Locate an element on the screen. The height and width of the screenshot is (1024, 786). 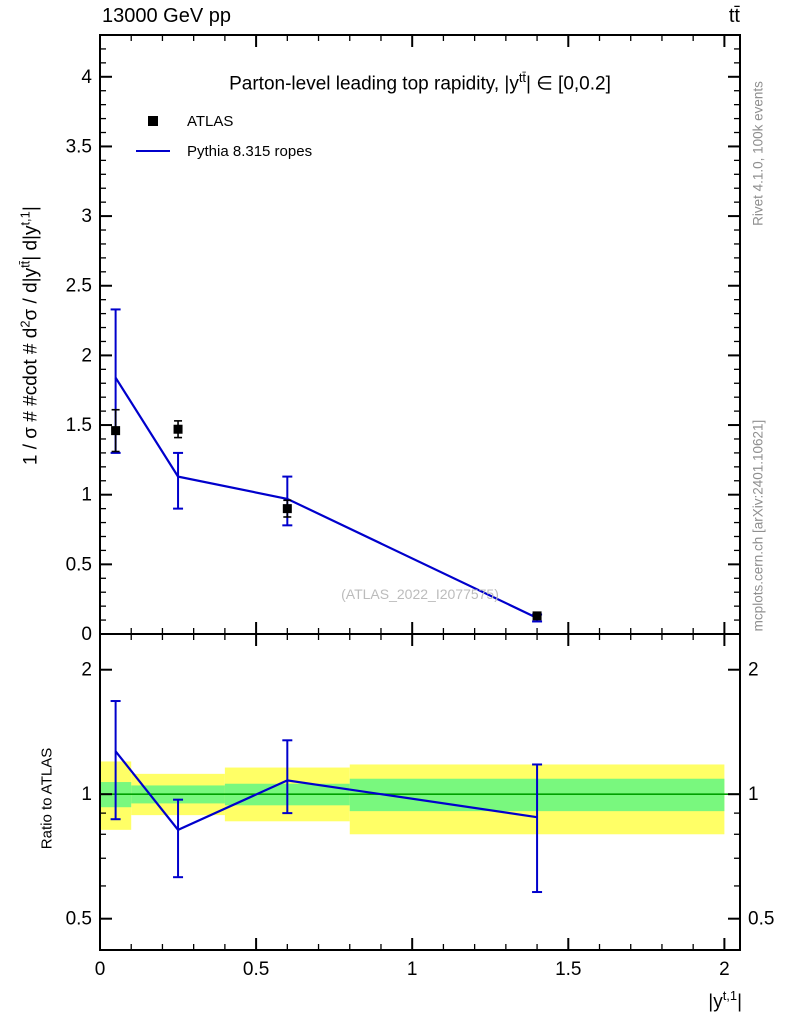
square-marker is located at coordinates (153, 121).